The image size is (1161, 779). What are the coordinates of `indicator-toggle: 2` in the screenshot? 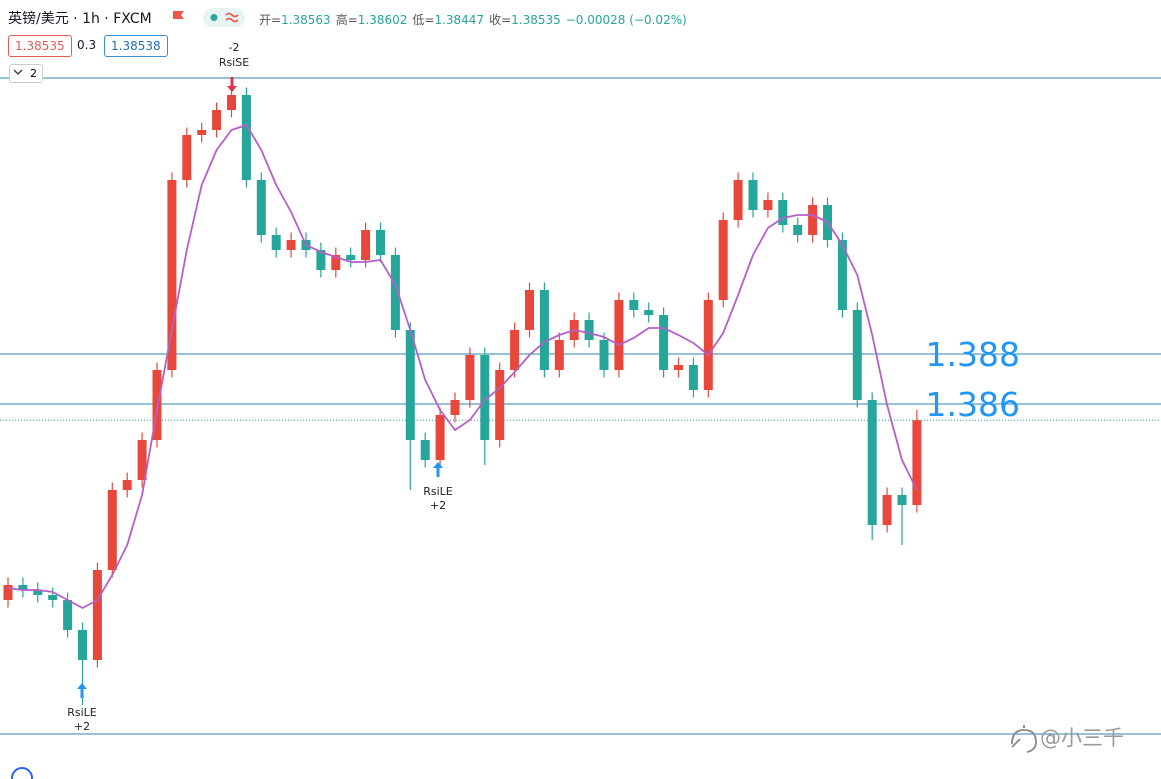 It's located at (26, 73).